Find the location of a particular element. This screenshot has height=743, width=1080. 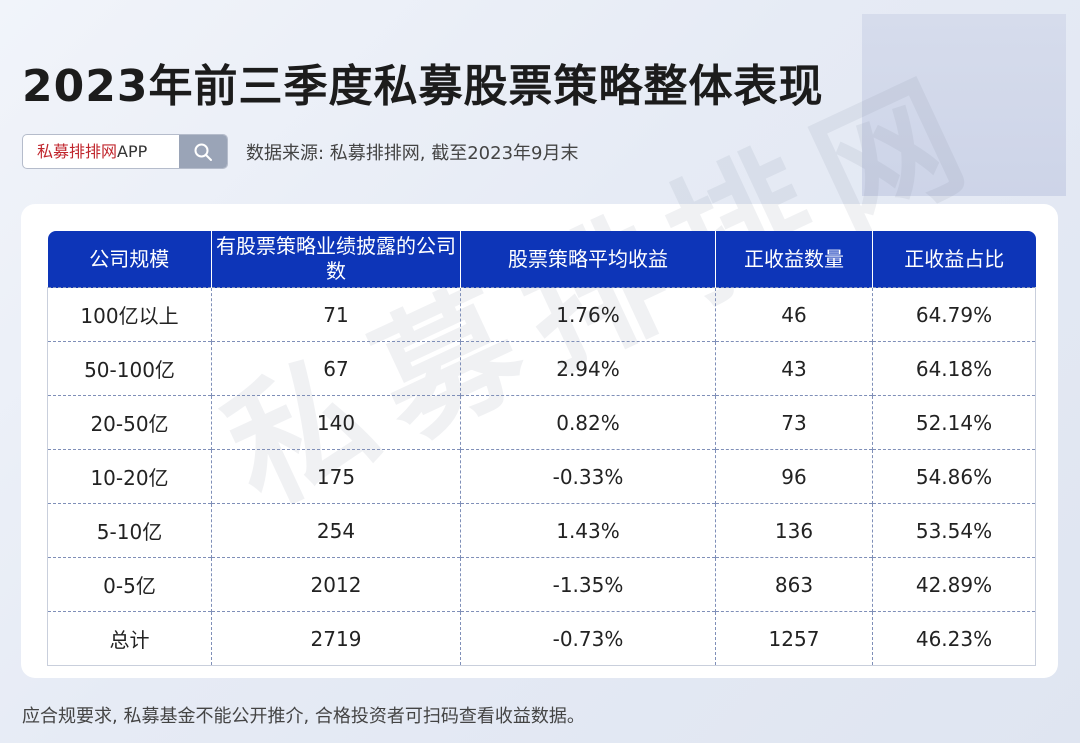

cell-company-size: 总计 is located at coordinates (129, 638).